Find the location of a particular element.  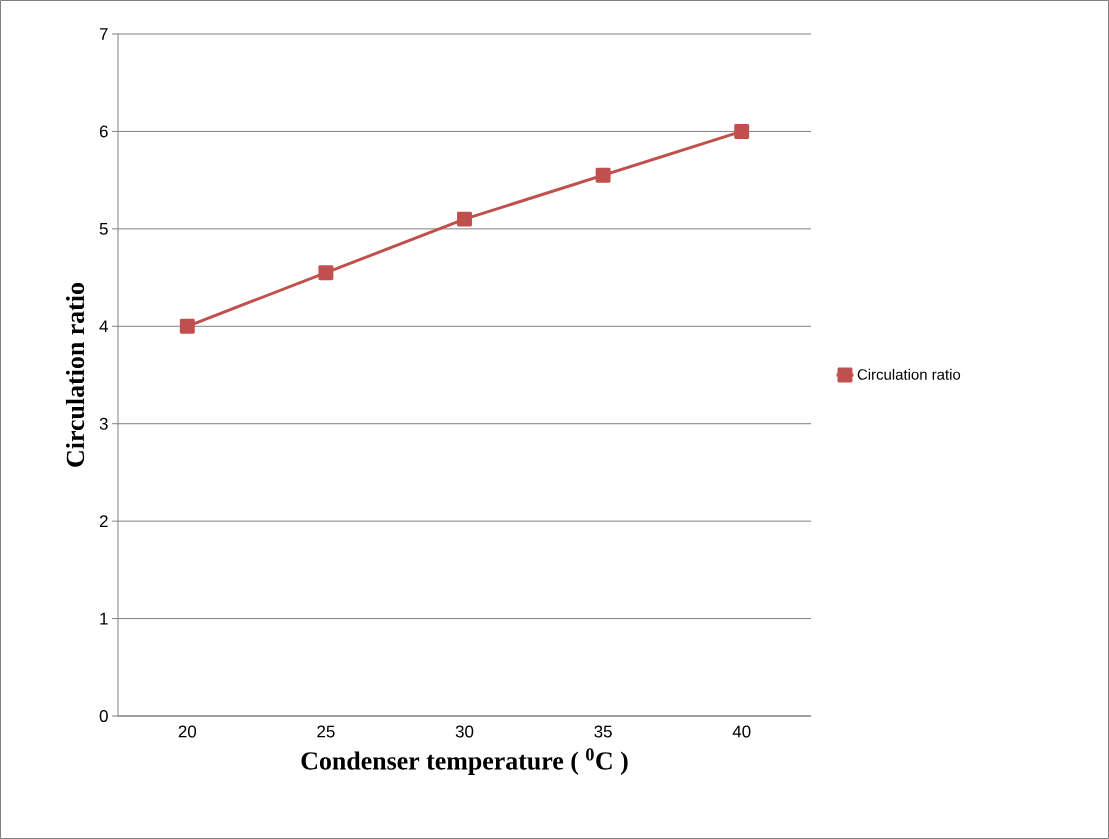

x-tick-label: 25 is located at coordinates (326, 731).